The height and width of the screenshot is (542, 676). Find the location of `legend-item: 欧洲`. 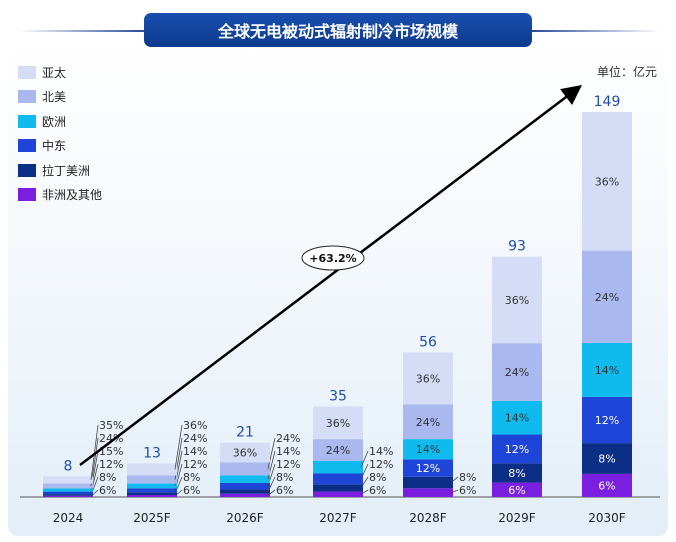

legend-item: 欧洲 is located at coordinates (60, 121).